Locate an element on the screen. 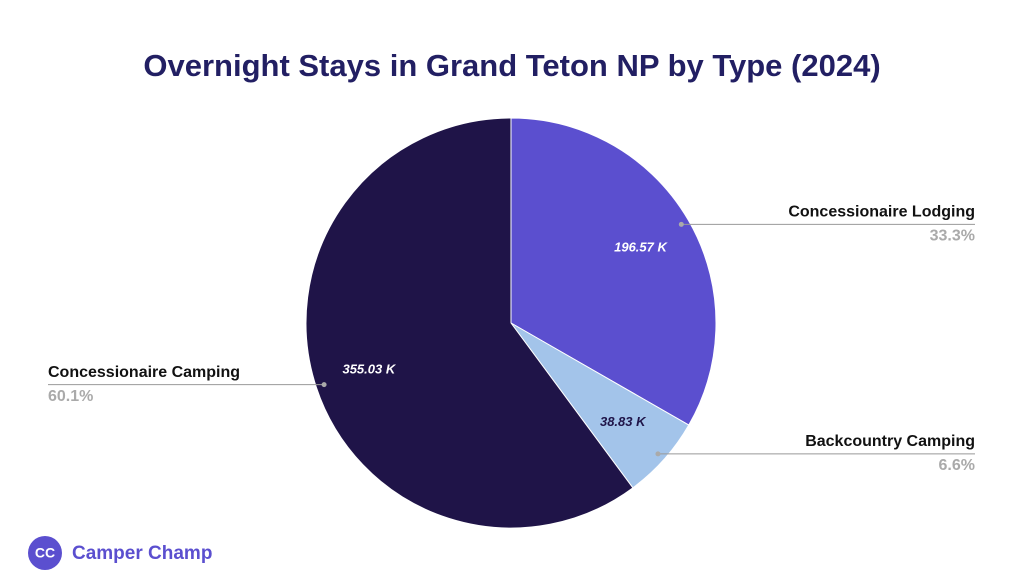 Image resolution: width=1024 pixels, height=582 pixels. value-label: 196.57 K is located at coordinates (641, 246).